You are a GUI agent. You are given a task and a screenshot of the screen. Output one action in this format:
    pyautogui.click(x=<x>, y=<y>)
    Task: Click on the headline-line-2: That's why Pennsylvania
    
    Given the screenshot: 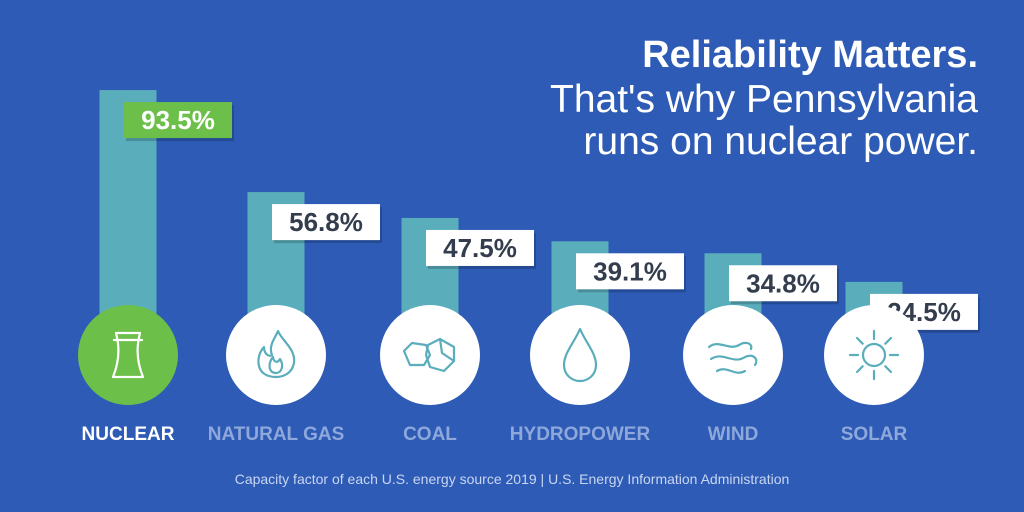 What is the action you would take?
    pyautogui.click(x=764, y=99)
    